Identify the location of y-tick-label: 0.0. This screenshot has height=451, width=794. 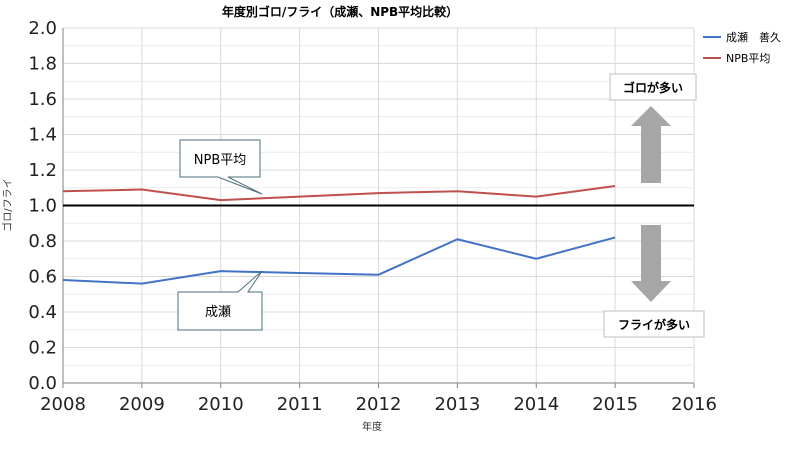
(42, 383).